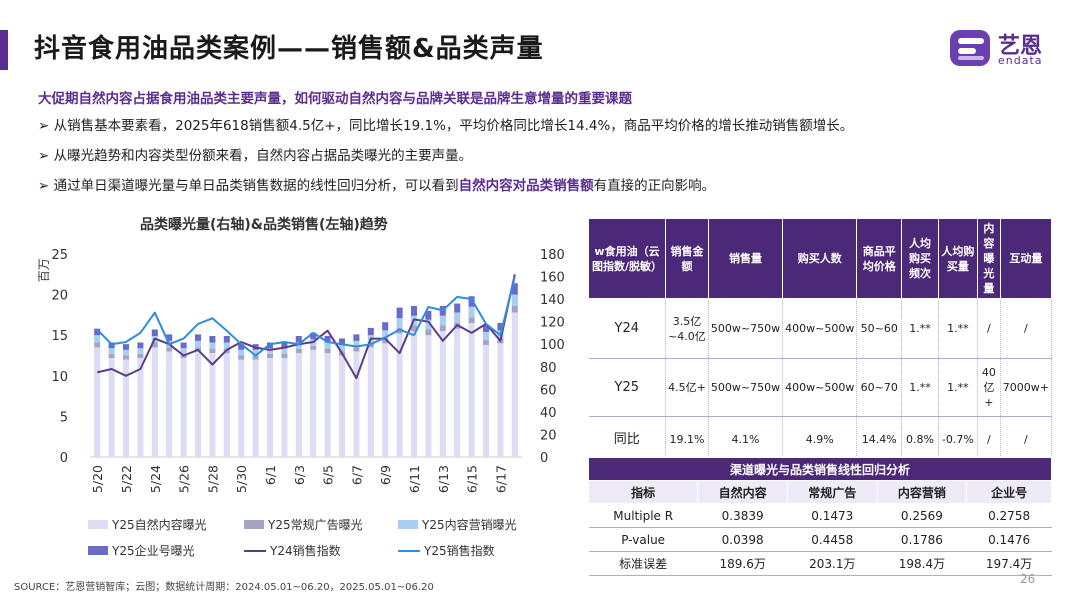 Image resolution: width=1080 pixels, height=608 pixels. What do you see at coordinates (1026, 258) in the screenshot?
I see `table1-header-cell: 互动量` at bounding box center [1026, 258].